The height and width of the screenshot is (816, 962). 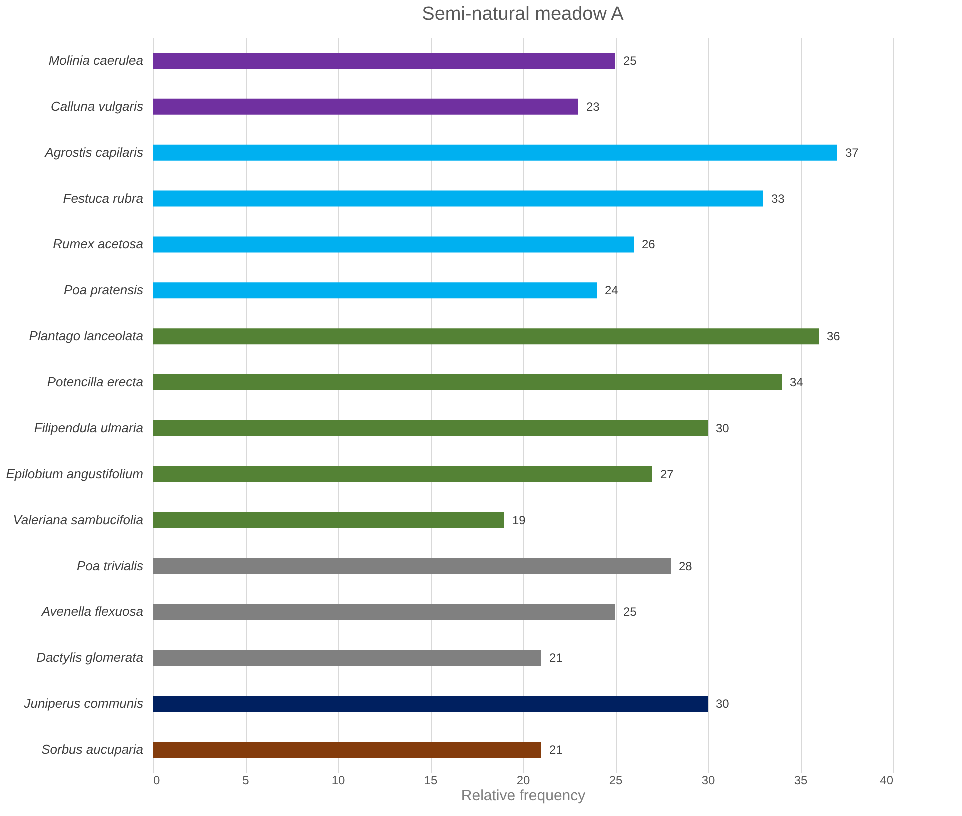 I want to click on y-tick-label: Juniperus communis, so click(x=83, y=704).